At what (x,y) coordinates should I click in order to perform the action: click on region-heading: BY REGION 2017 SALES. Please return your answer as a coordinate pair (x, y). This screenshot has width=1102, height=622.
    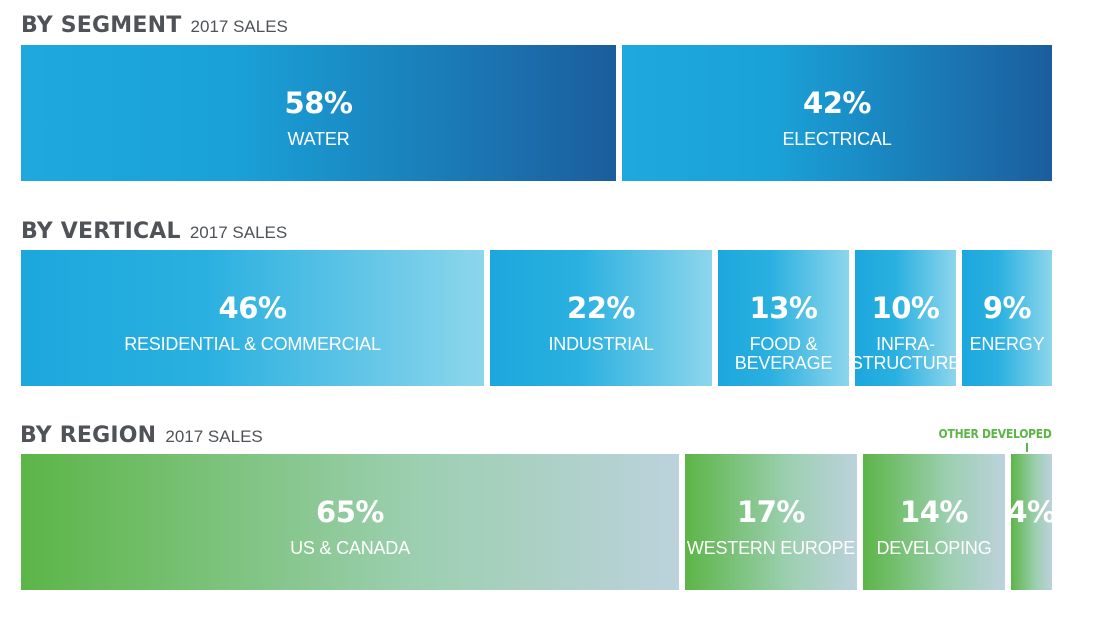
    Looking at the image, I should click on (141, 436).